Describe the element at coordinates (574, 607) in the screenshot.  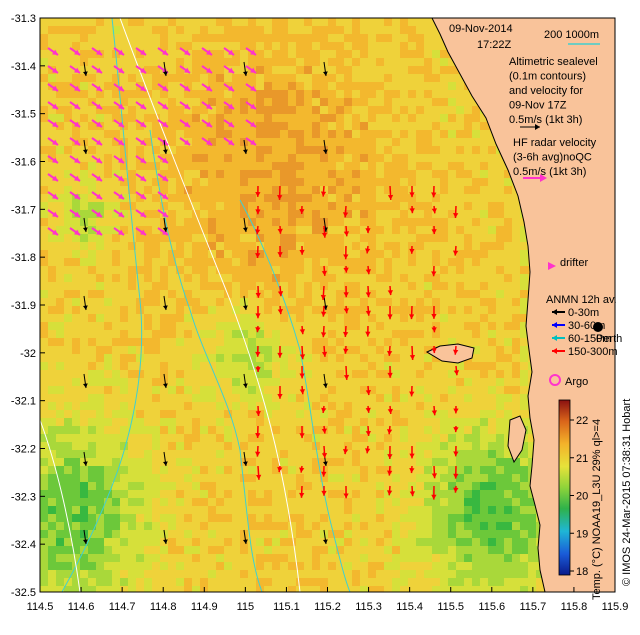
I see `x-tick-label: 115.8` at that location.